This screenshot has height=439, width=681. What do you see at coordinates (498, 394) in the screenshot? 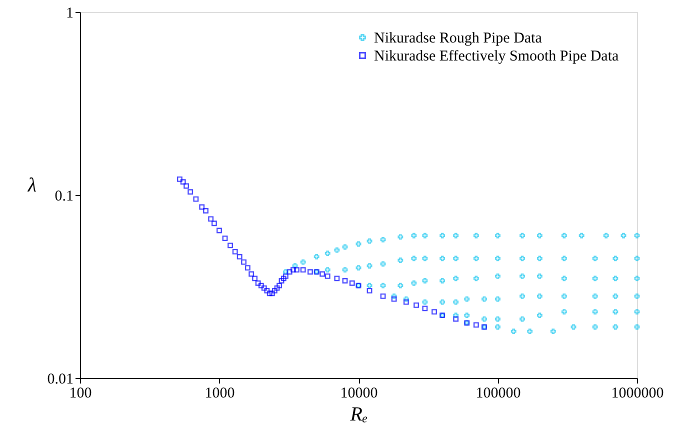
I see `x-tick-label: 100000` at bounding box center [498, 394].